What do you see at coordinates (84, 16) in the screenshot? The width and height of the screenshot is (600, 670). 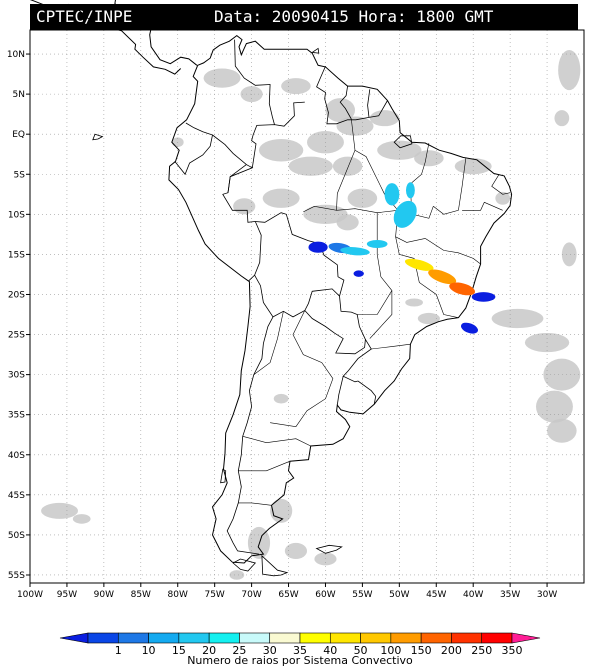 I see `source-label: CPTEC/INPE` at bounding box center [84, 16].